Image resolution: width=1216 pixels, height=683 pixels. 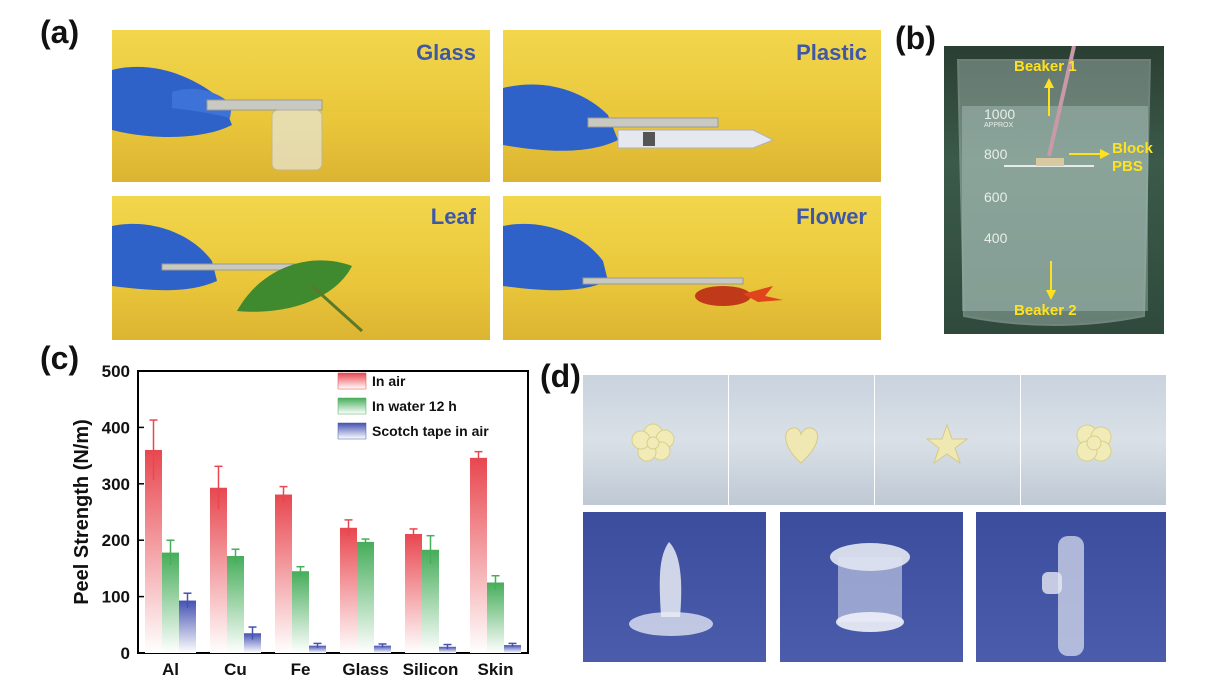 What do you see at coordinates (116, 371) in the screenshot?
I see `y-tick-label: 500` at bounding box center [116, 371].